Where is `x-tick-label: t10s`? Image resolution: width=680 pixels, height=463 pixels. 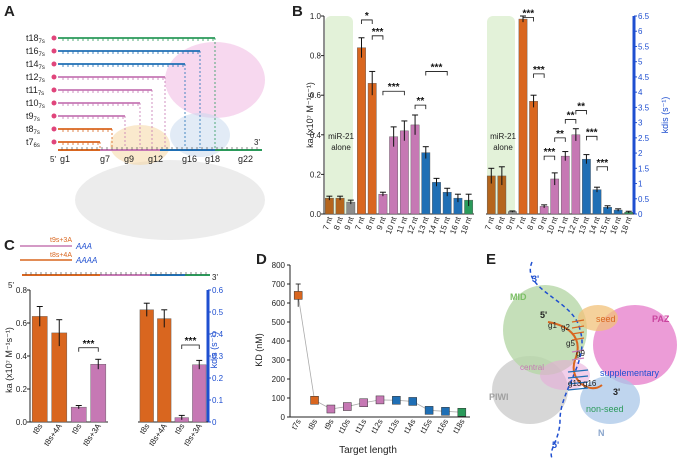 x-tick-label: t10s is located at coordinates (344, 427).